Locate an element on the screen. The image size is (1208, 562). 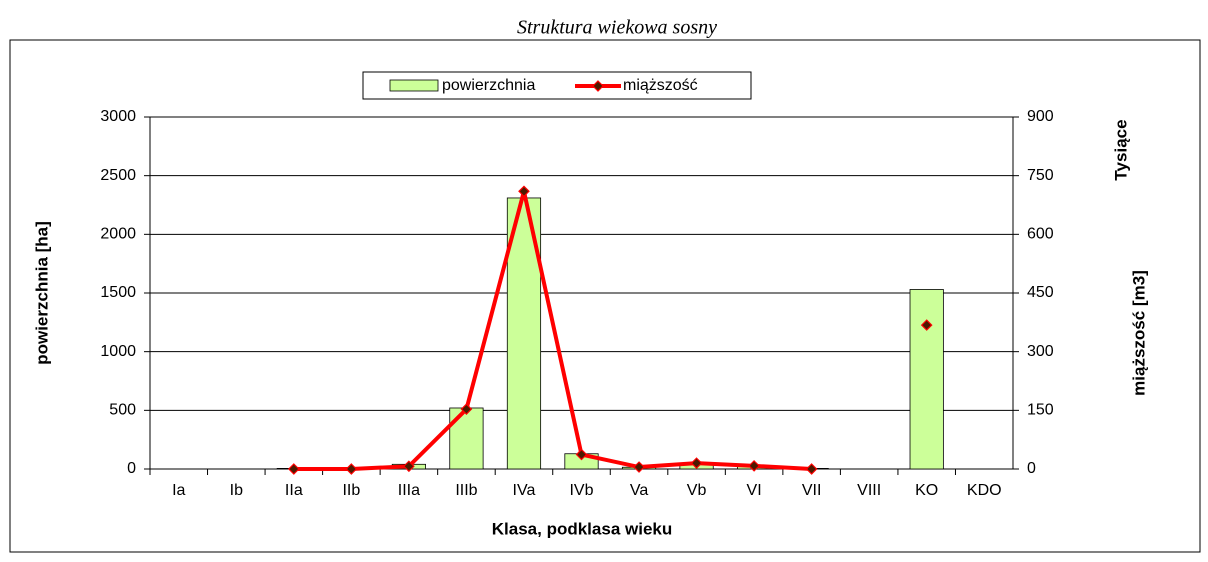
y-tick-label: 3000 is located at coordinates (118, 116).